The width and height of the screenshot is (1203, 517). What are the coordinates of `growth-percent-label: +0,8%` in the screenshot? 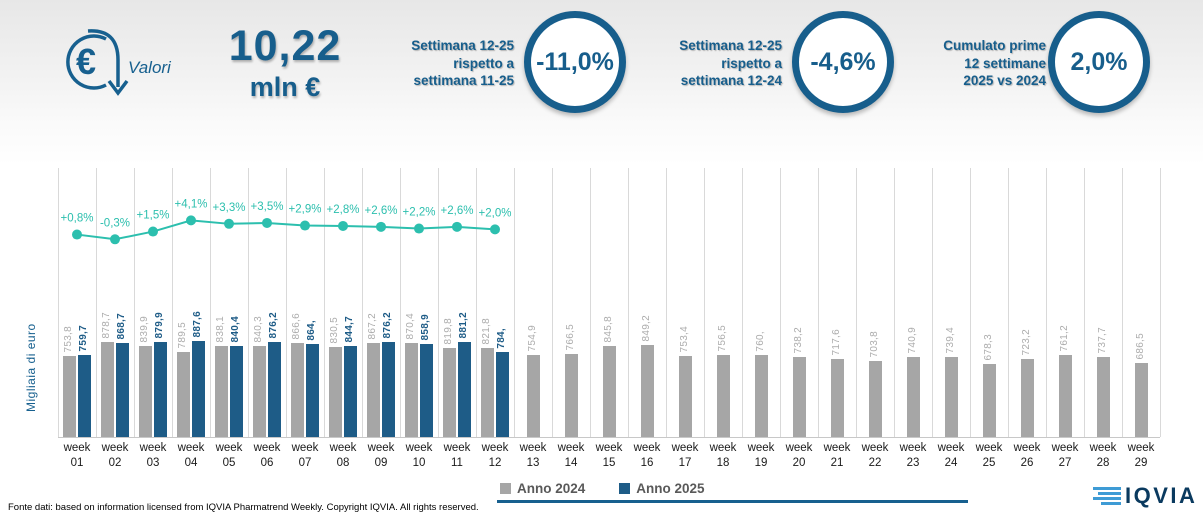 It's located at (77, 219).